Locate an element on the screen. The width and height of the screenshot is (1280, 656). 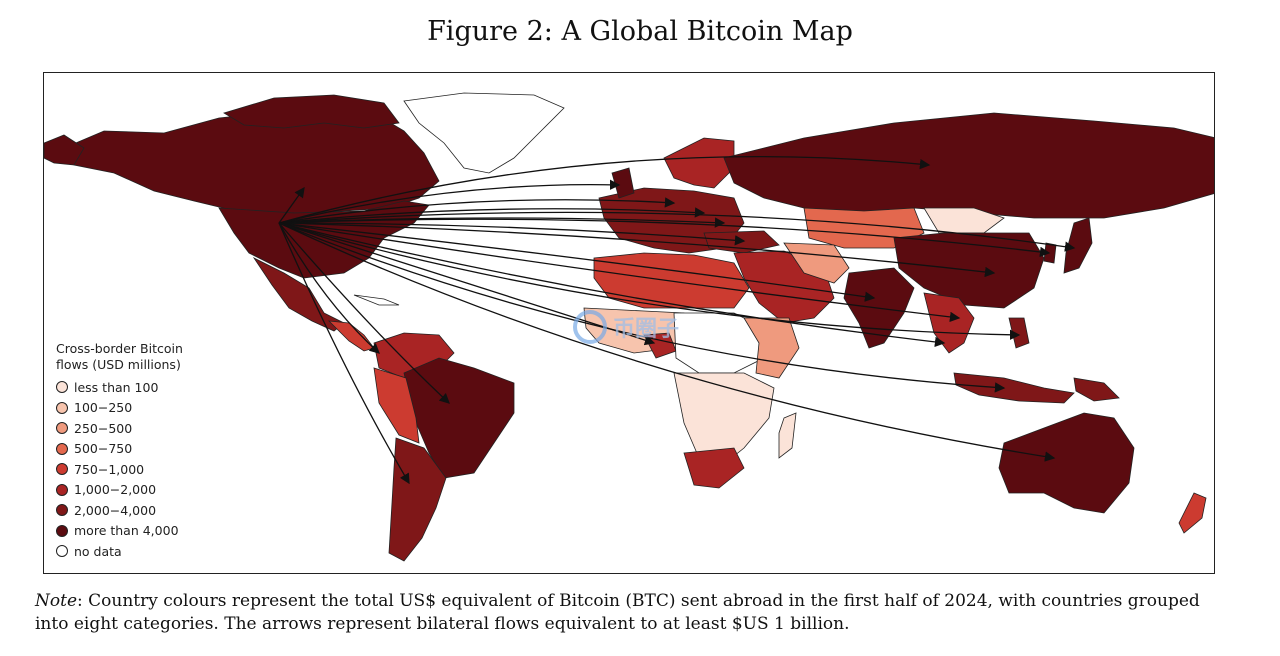
country-alaska is located at coordinates (64, 150).